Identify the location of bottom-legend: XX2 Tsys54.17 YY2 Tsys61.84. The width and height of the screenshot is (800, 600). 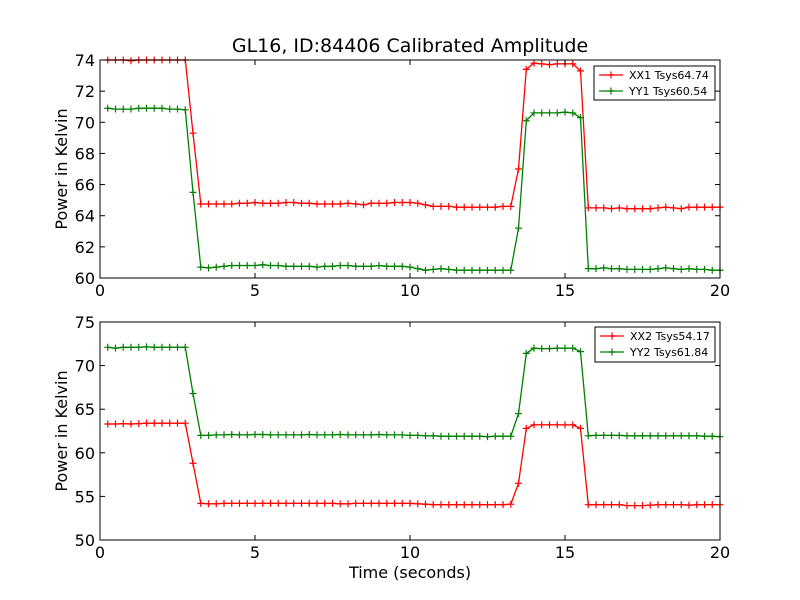
(655, 344).